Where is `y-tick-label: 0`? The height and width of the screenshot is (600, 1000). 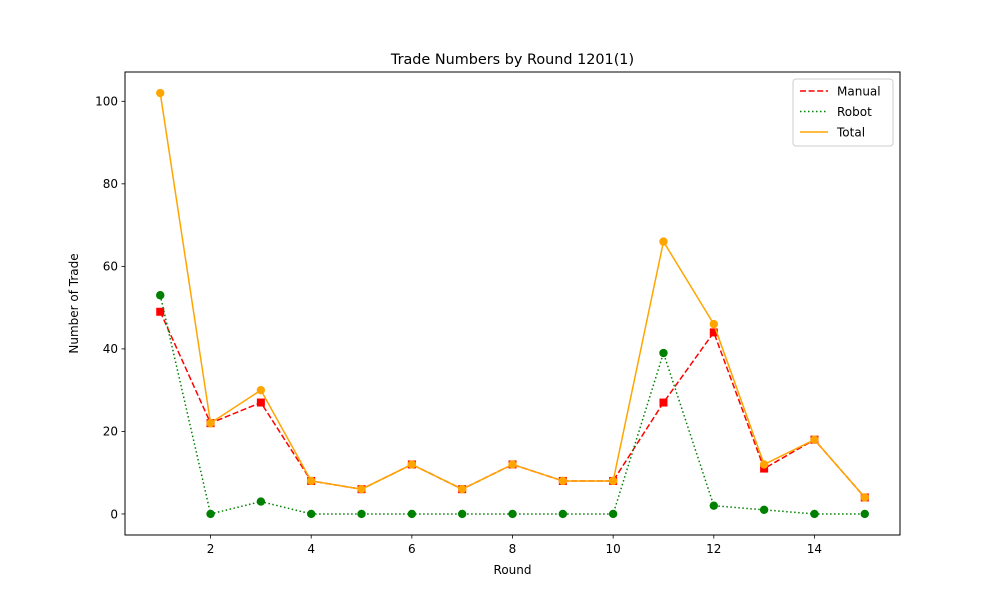 y-tick-label: 0 is located at coordinates (114, 514).